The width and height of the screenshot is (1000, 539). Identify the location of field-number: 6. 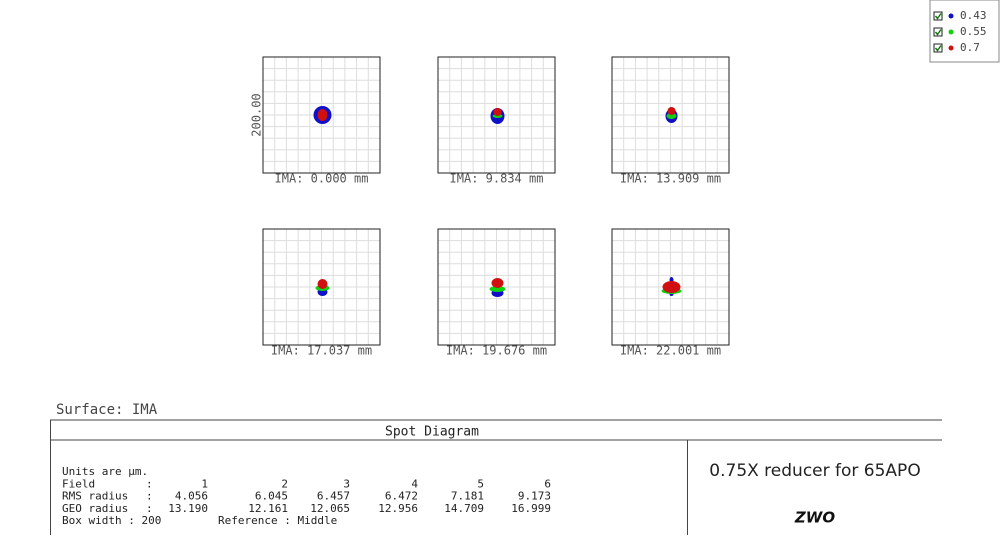
(547, 483).